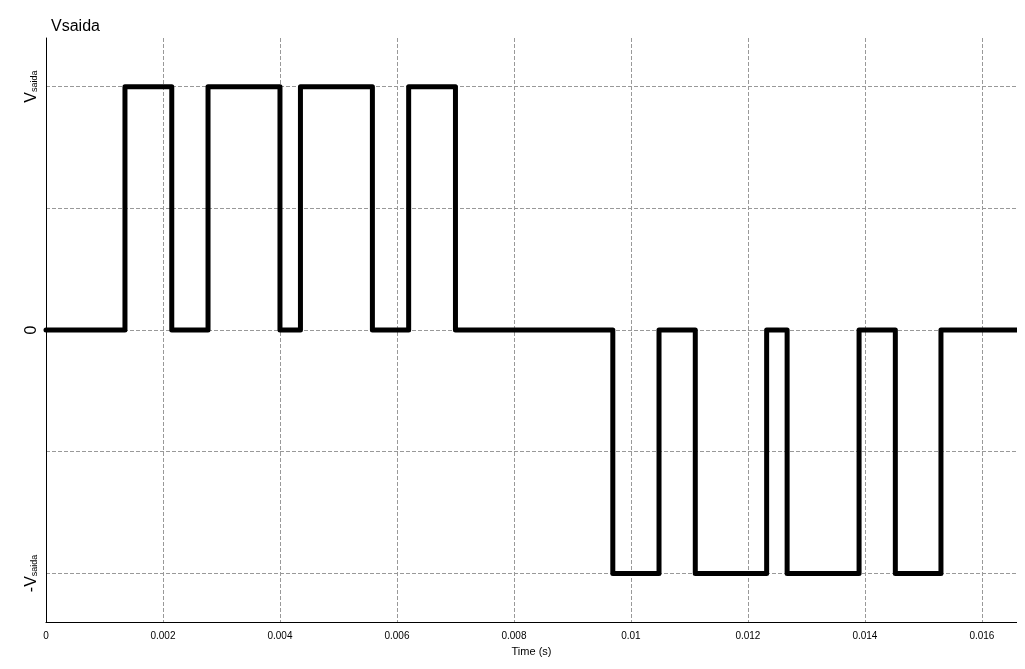 The width and height of the screenshot is (1025, 669). What do you see at coordinates (30, 330) in the screenshot?
I see `text: 0` at bounding box center [30, 330].